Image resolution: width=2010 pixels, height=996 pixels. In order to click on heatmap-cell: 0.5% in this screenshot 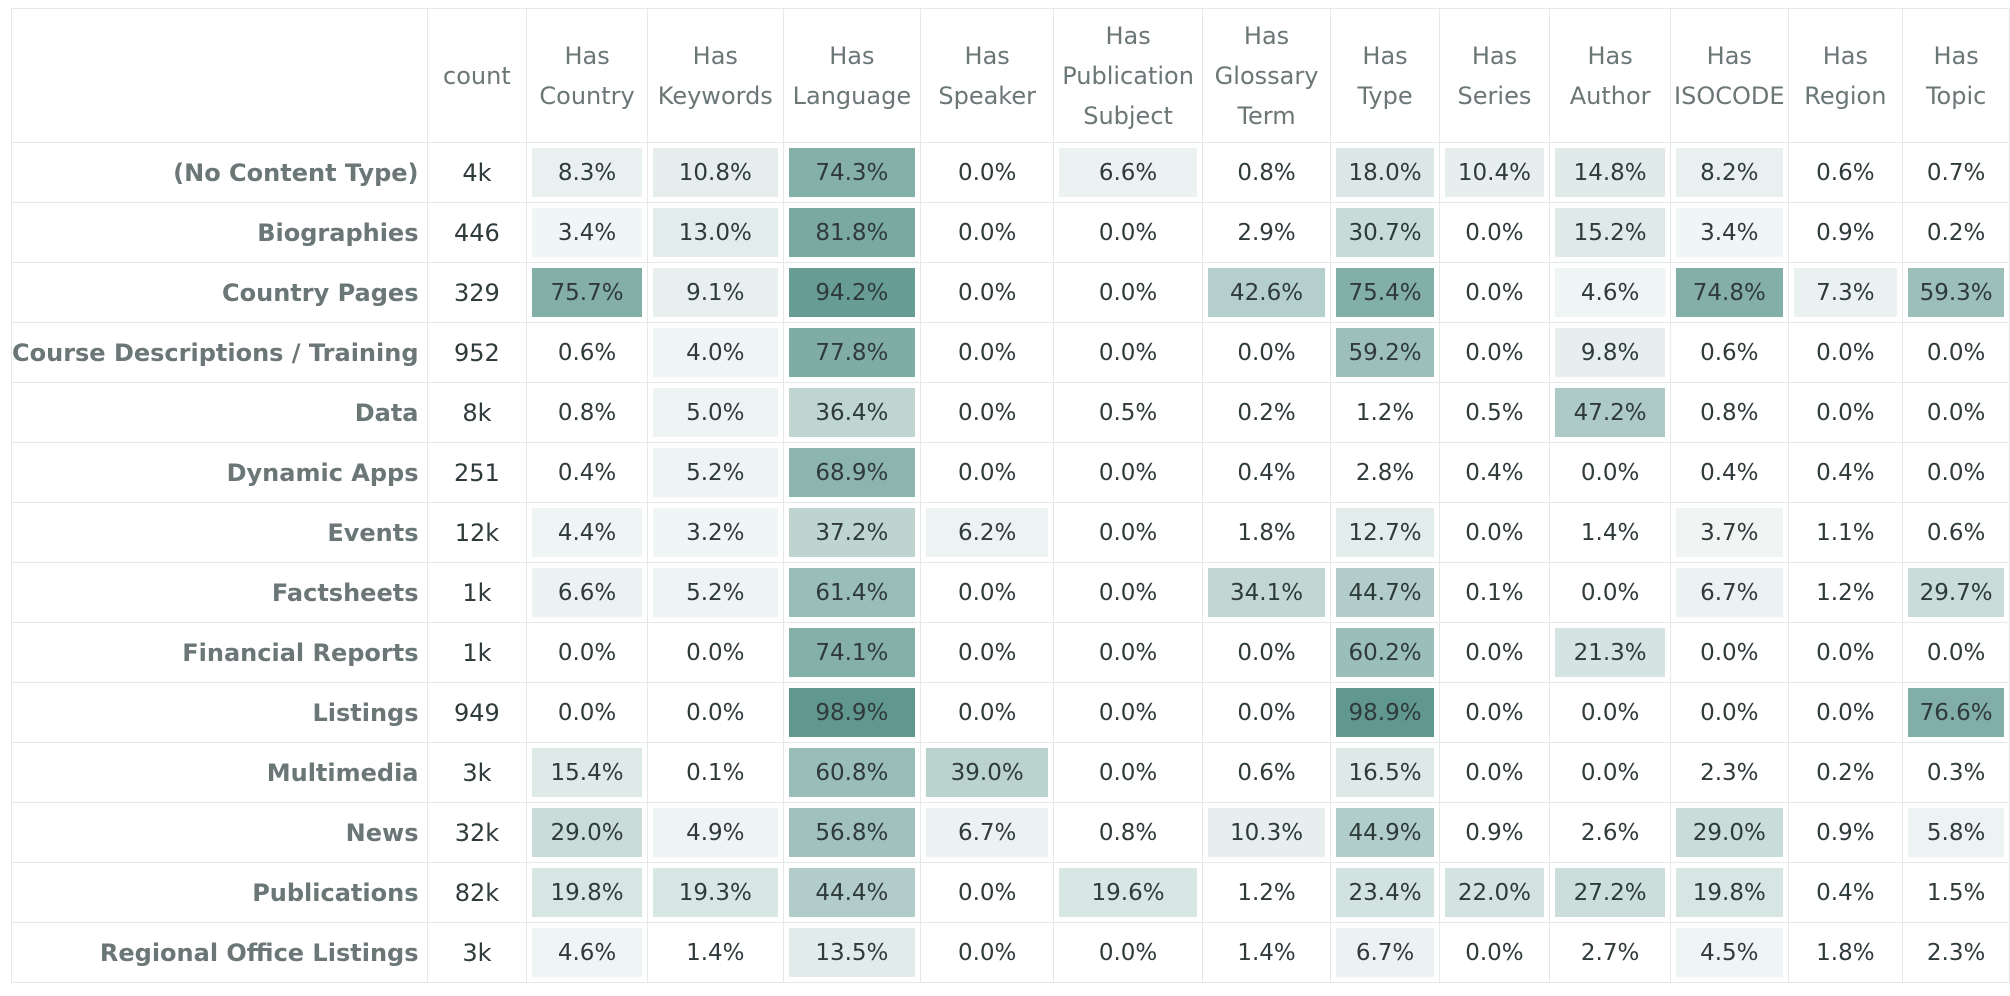, I will do `click(1128, 412)`.